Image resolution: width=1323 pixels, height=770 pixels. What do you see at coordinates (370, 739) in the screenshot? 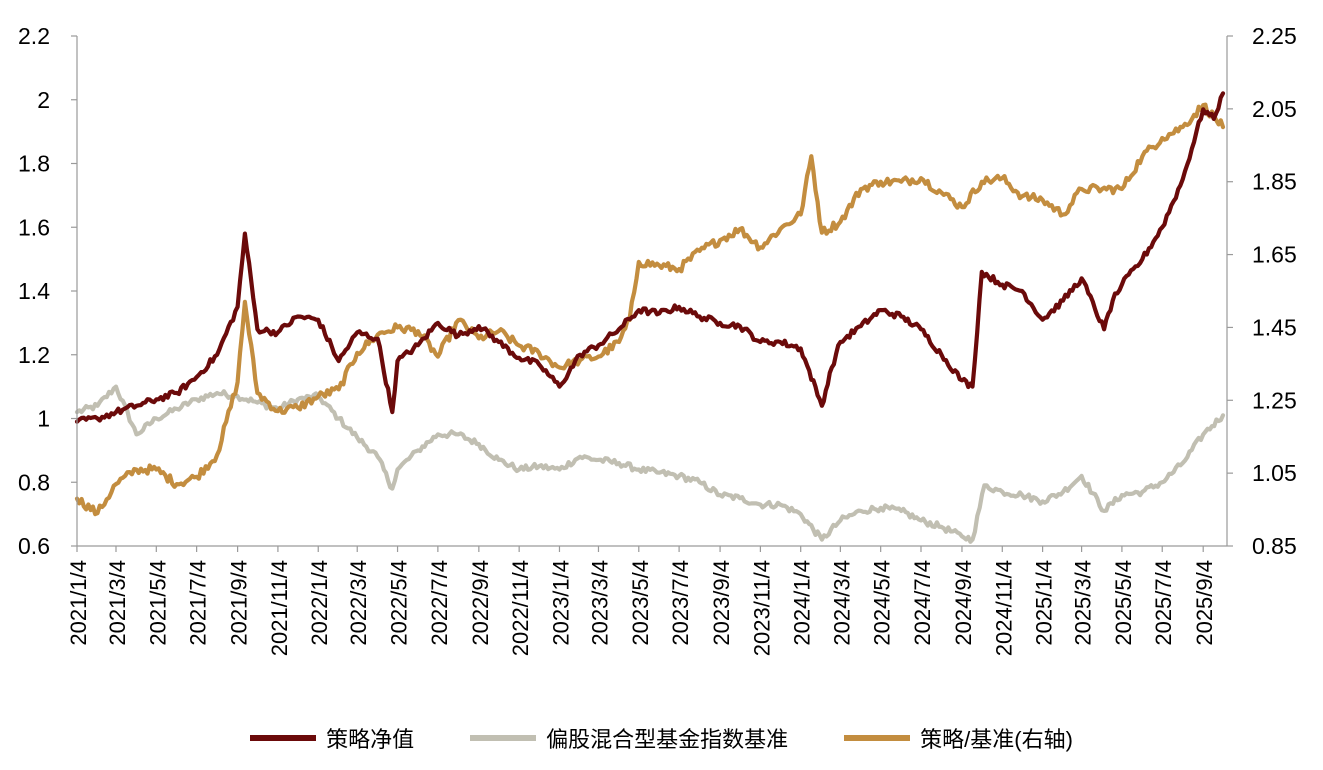
I see `legend-label-strategy-nav: 策略净值` at bounding box center [370, 739].